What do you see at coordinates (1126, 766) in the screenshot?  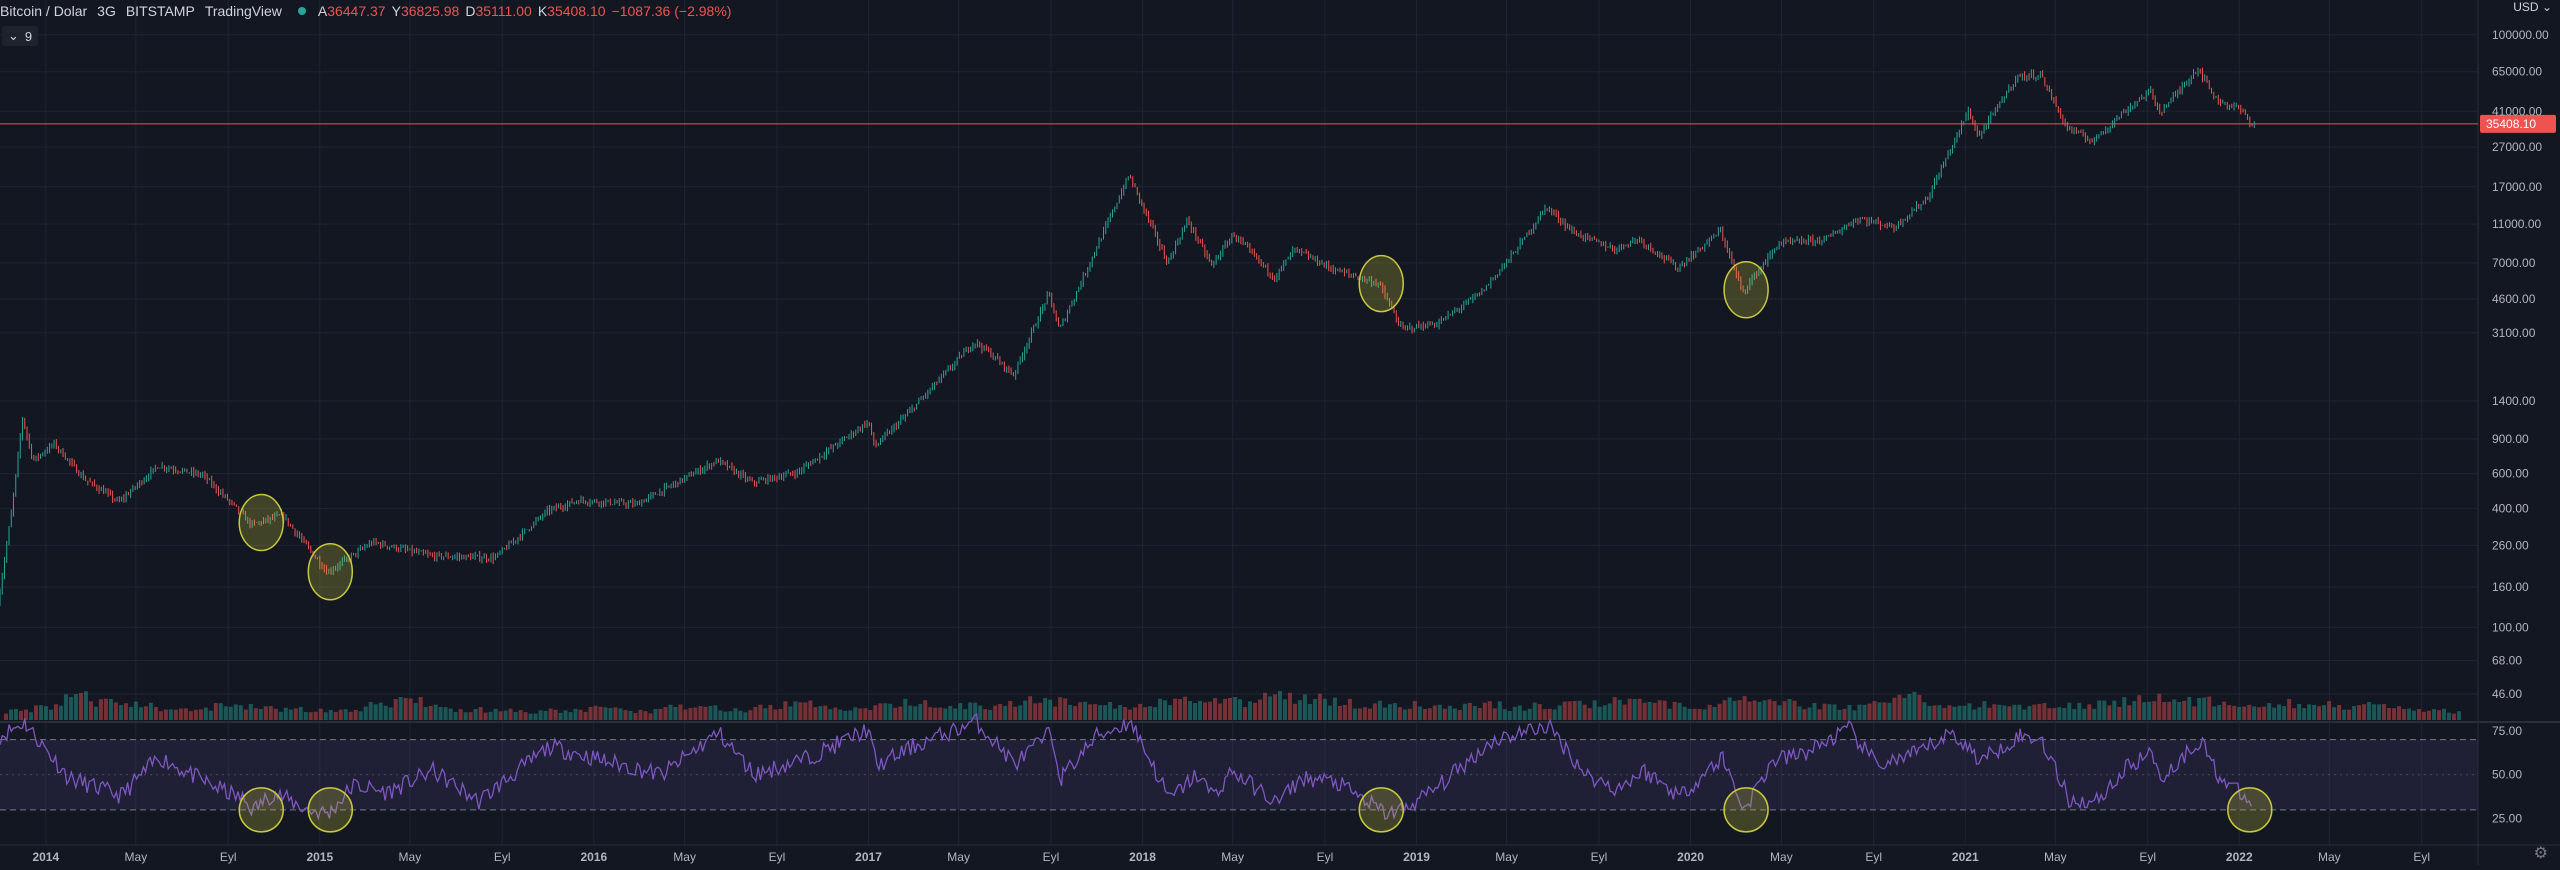 I see `rsi-line` at bounding box center [1126, 766].